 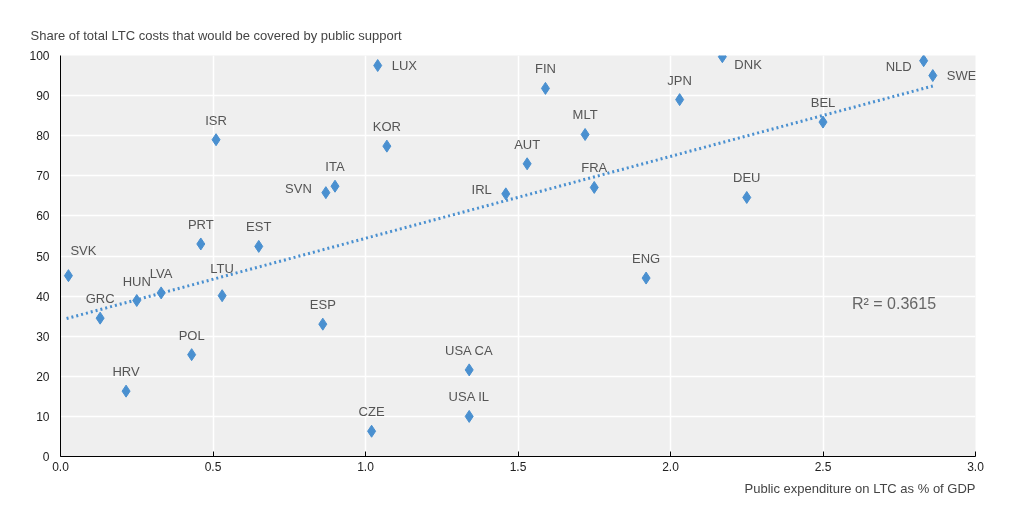 I want to click on annotation: LVA, so click(x=161, y=273).